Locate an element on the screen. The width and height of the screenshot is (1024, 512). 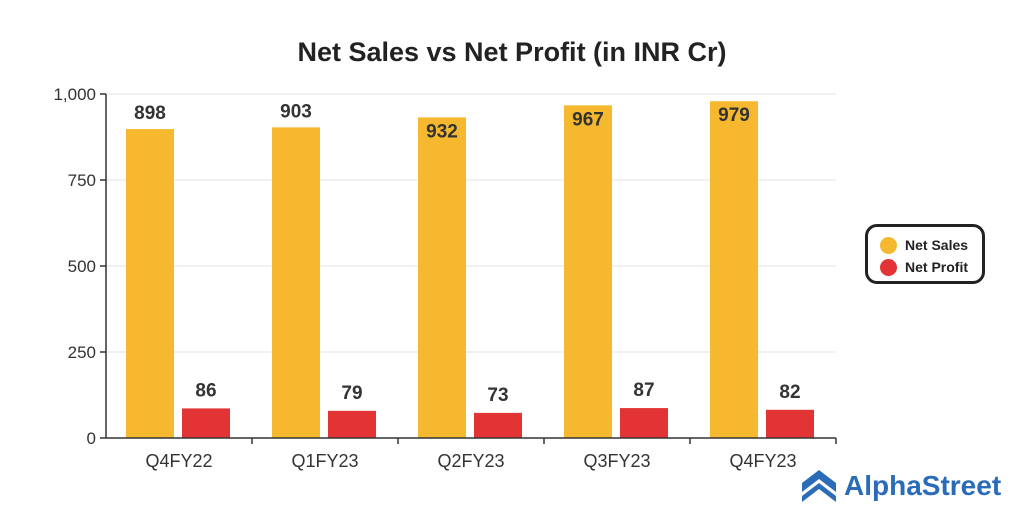
legend-swatch-net-profit is located at coordinates (888, 267).